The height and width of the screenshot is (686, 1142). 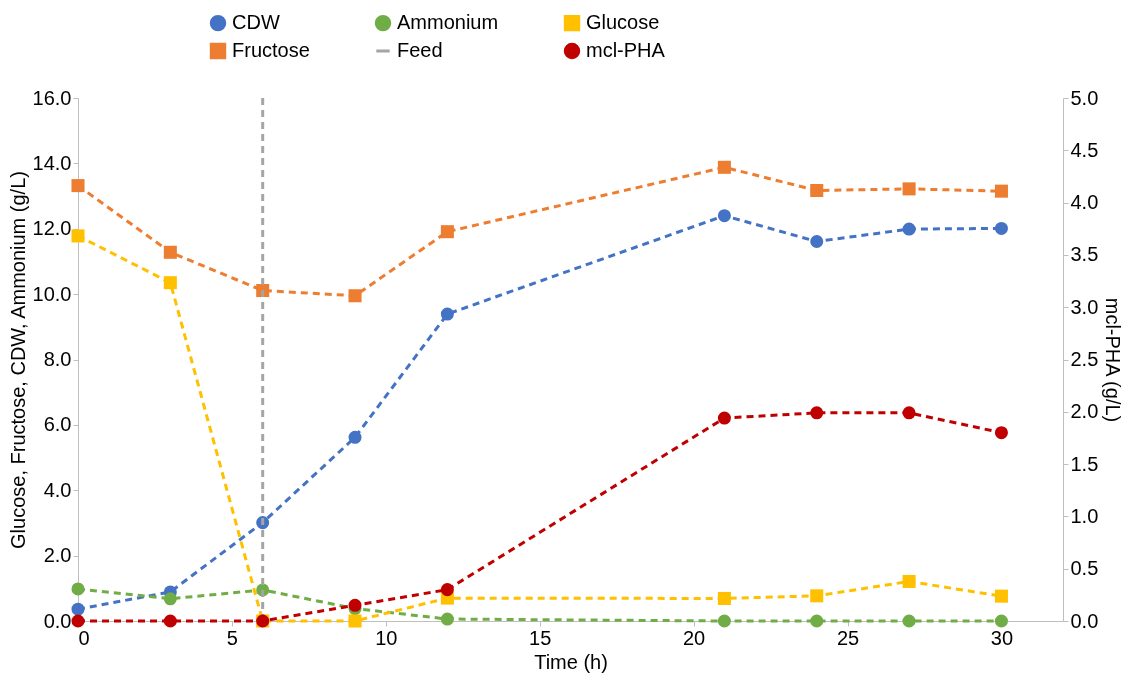 What do you see at coordinates (57, 489) in the screenshot?
I see `y-tick-label: 4.0` at bounding box center [57, 489].